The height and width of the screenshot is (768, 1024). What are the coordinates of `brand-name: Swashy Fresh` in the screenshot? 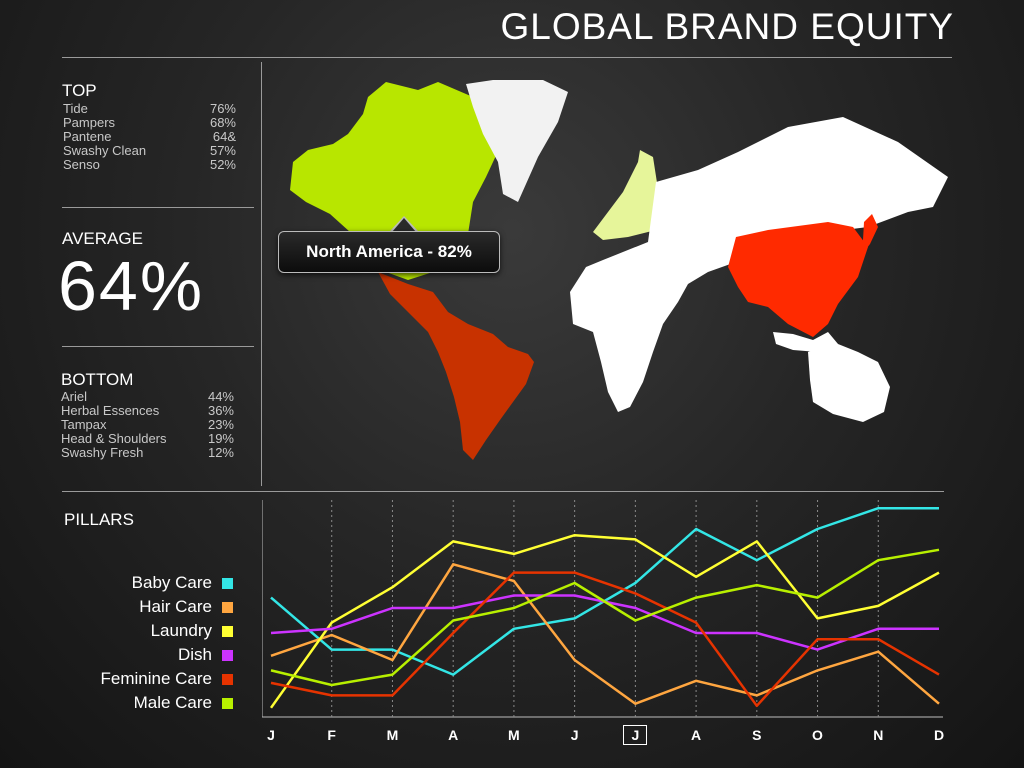 It's located at (102, 452).